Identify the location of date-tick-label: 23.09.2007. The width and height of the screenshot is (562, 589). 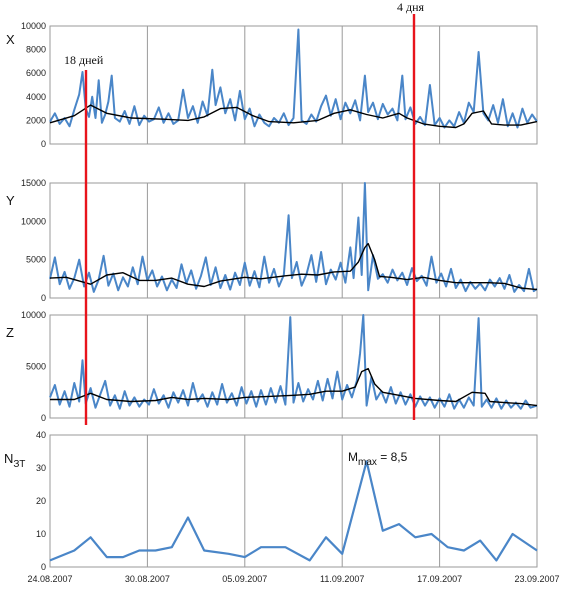
(536, 579).